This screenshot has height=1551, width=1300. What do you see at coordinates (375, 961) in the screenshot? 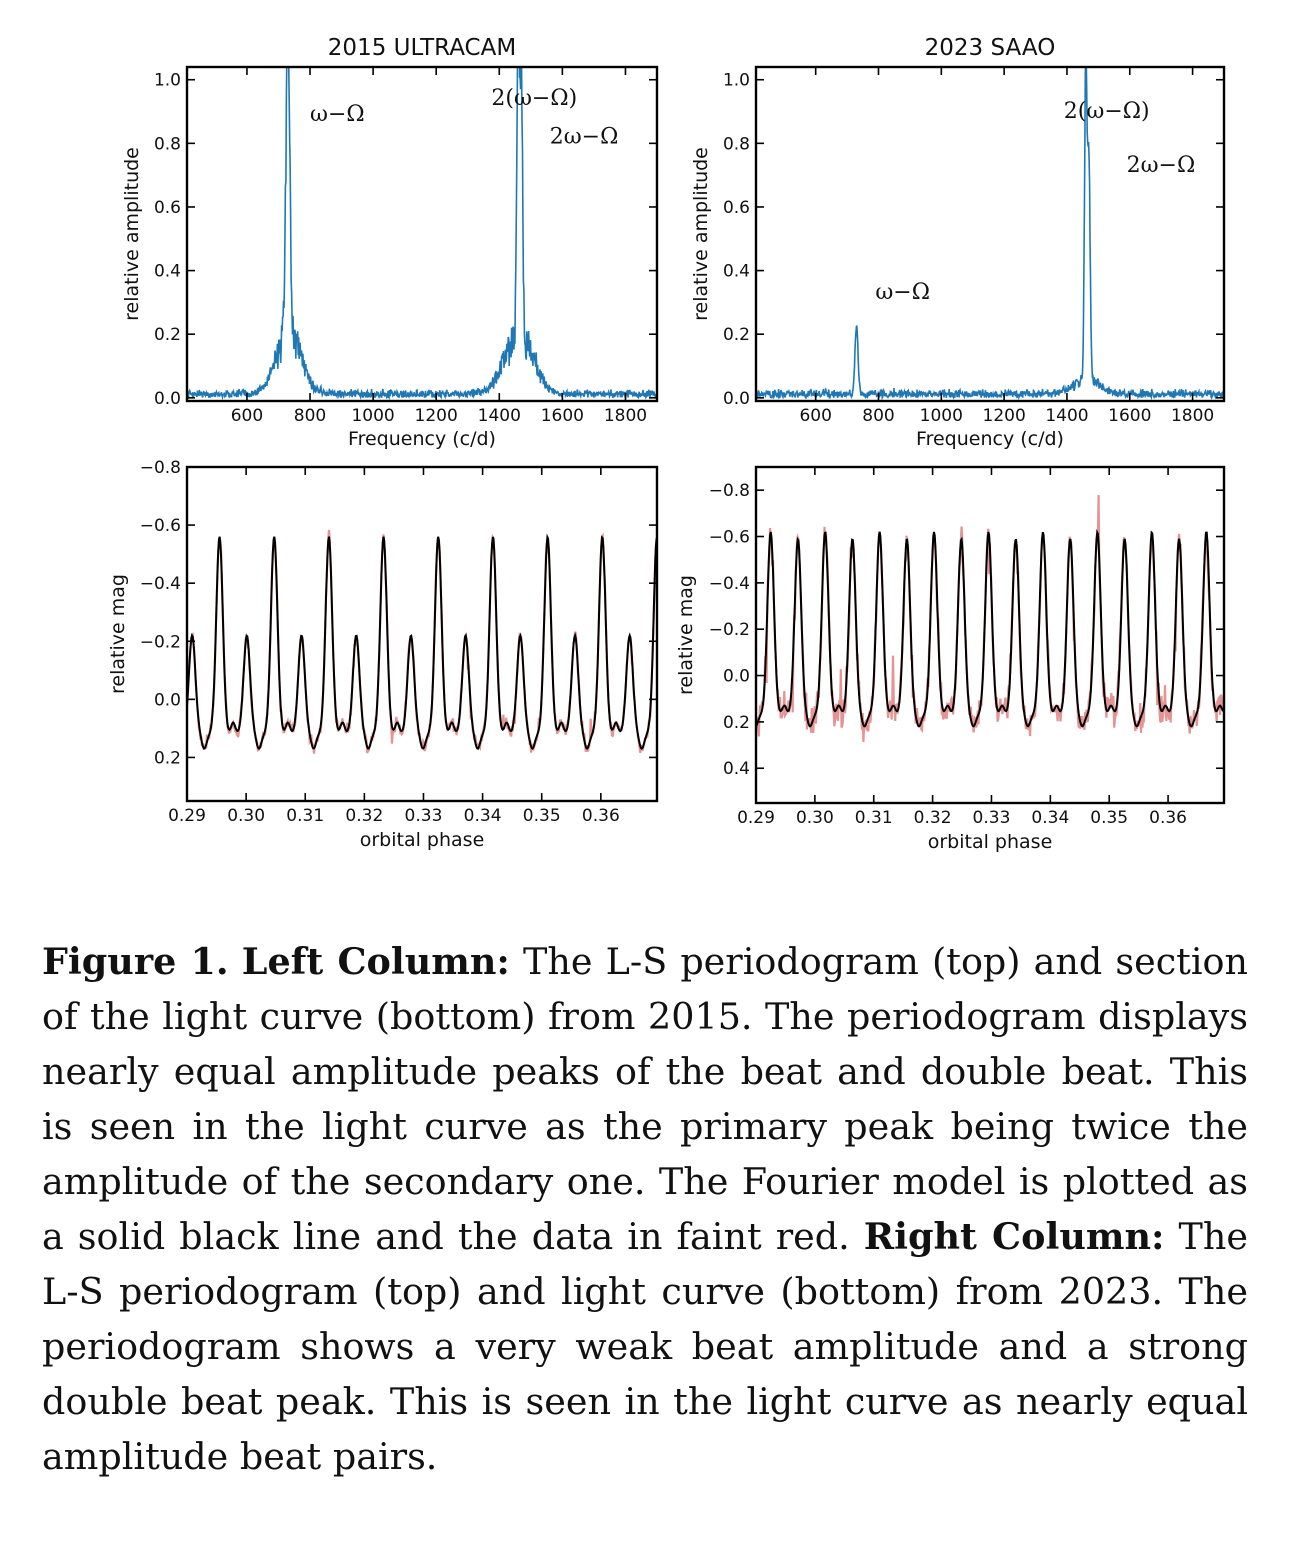
I see `caption-left-heading: Left Column:` at bounding box center [375, 961].